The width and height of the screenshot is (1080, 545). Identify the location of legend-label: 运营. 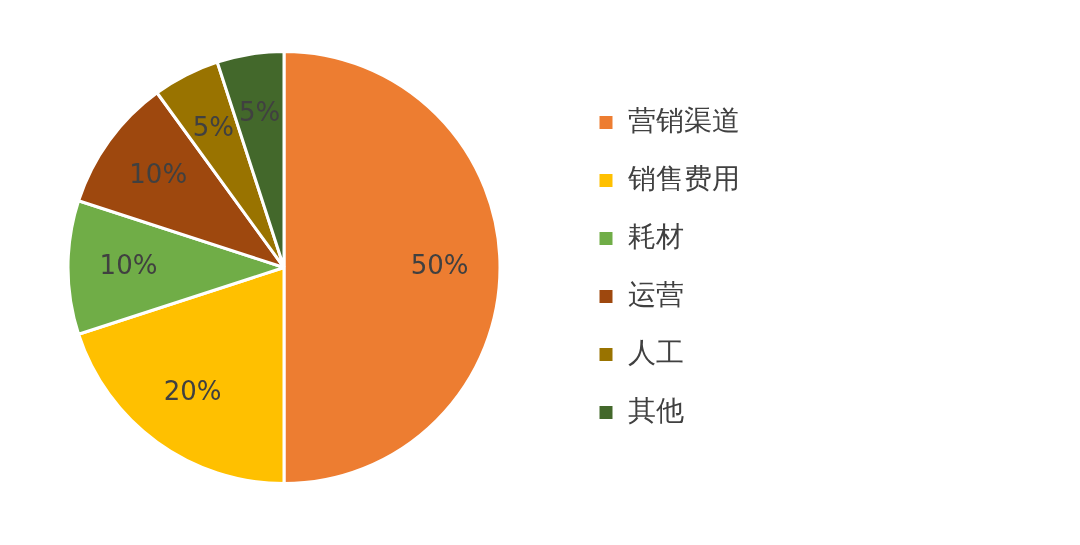
(656, 294).